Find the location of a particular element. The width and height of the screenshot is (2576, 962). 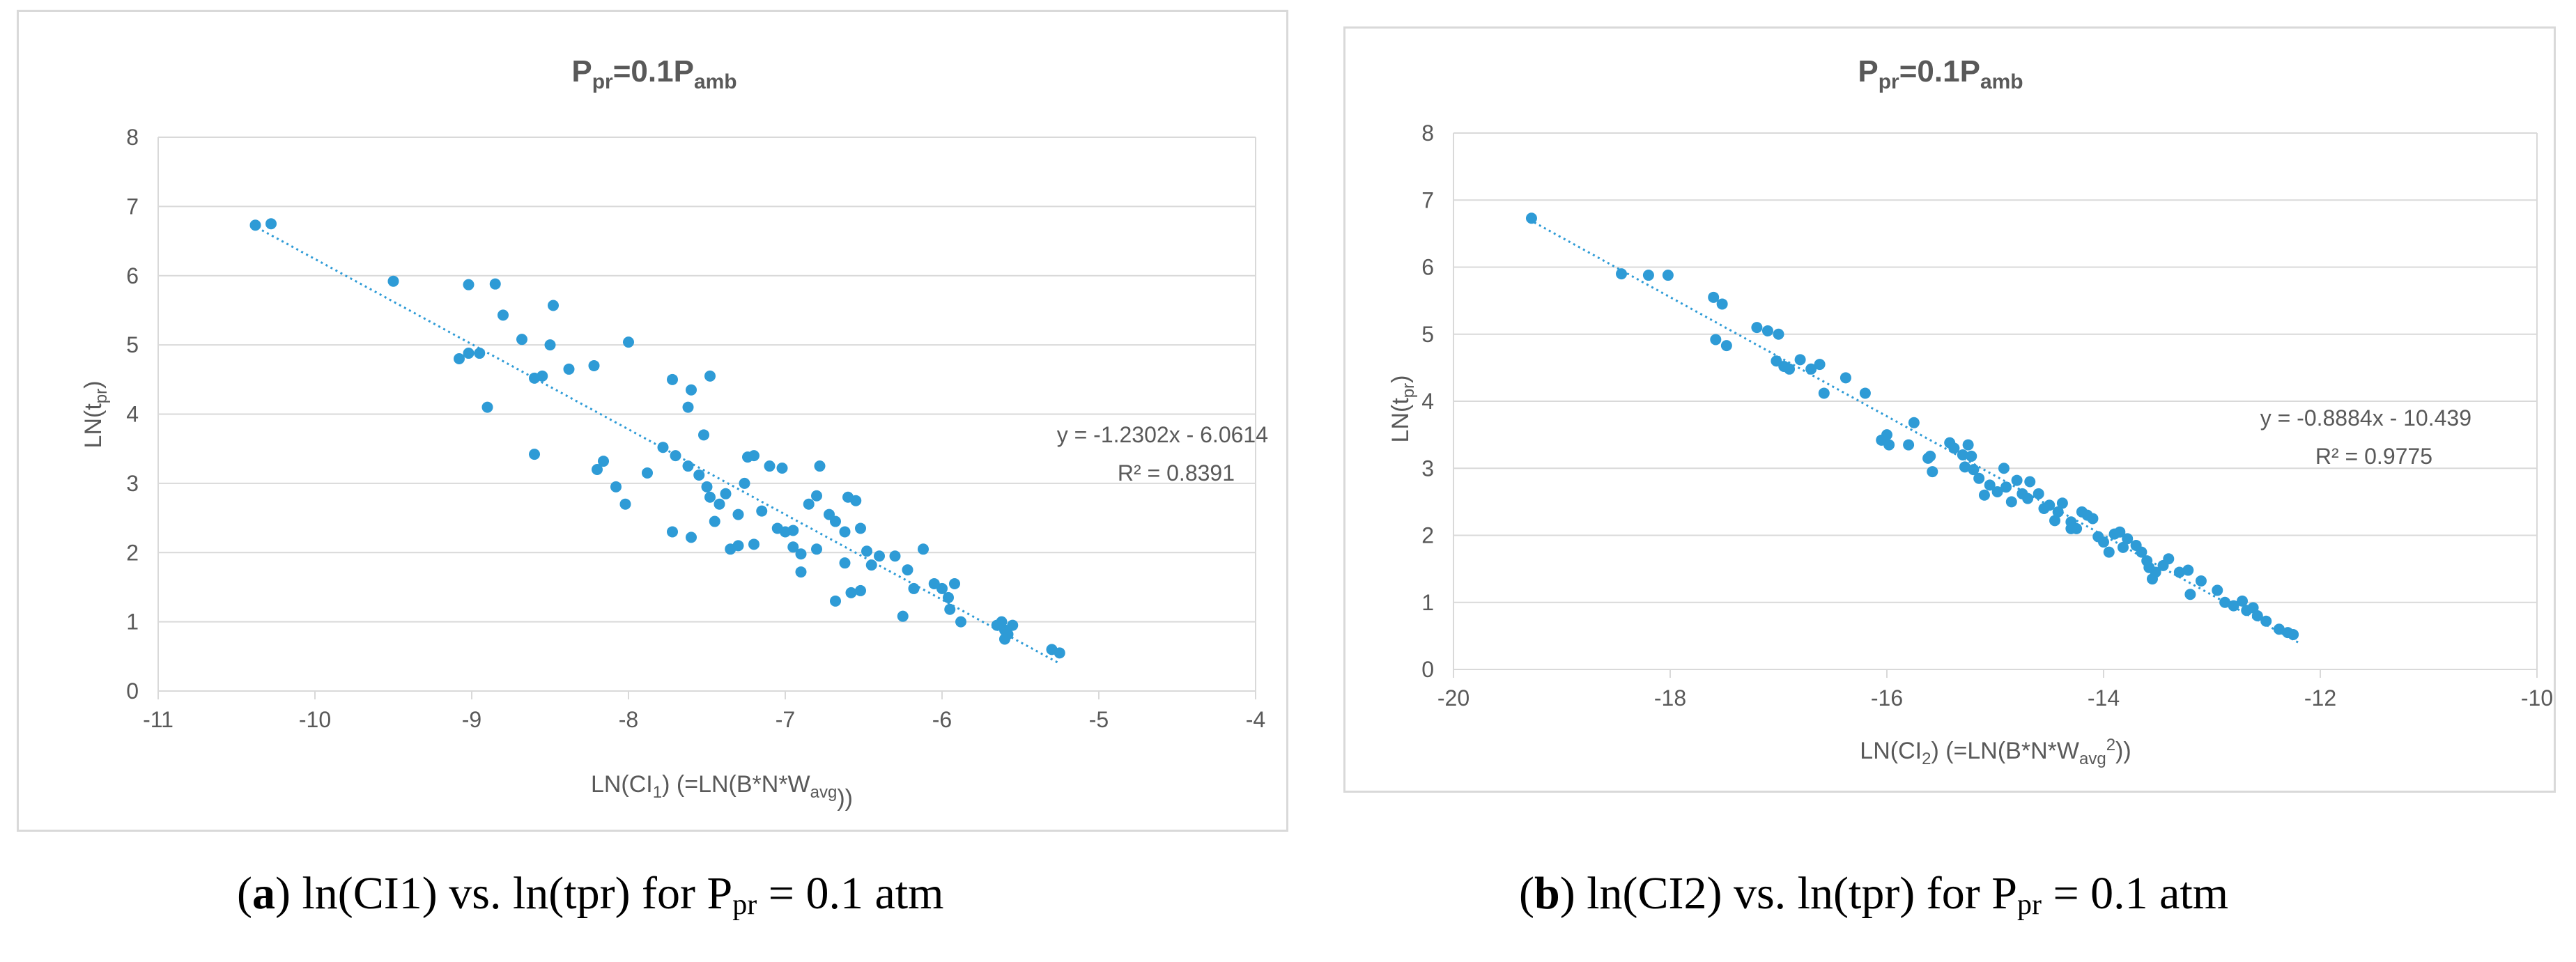

chart-a-y-tick-label: 8 is located at coordinates (132, 137).